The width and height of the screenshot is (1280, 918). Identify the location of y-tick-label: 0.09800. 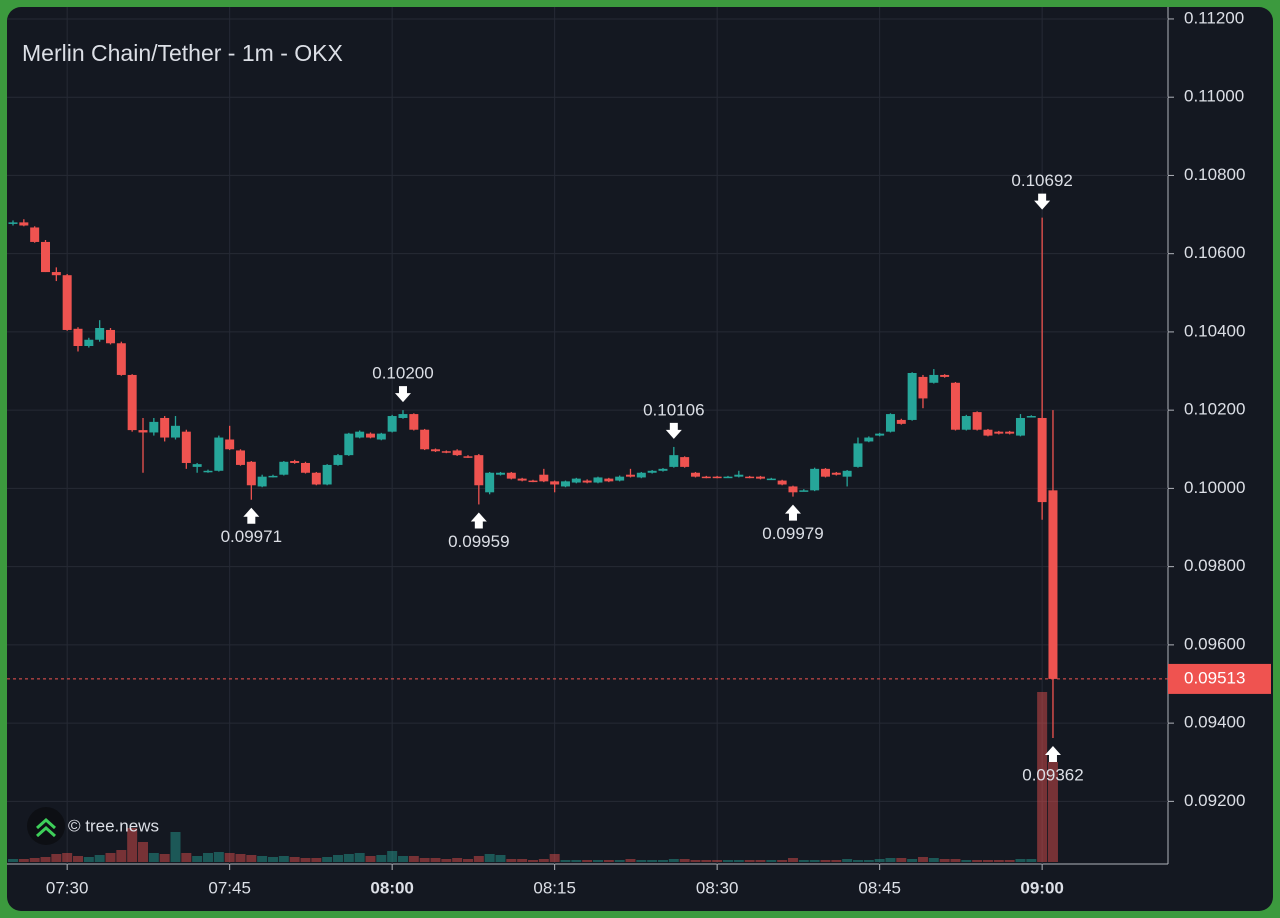
(1214, 565).